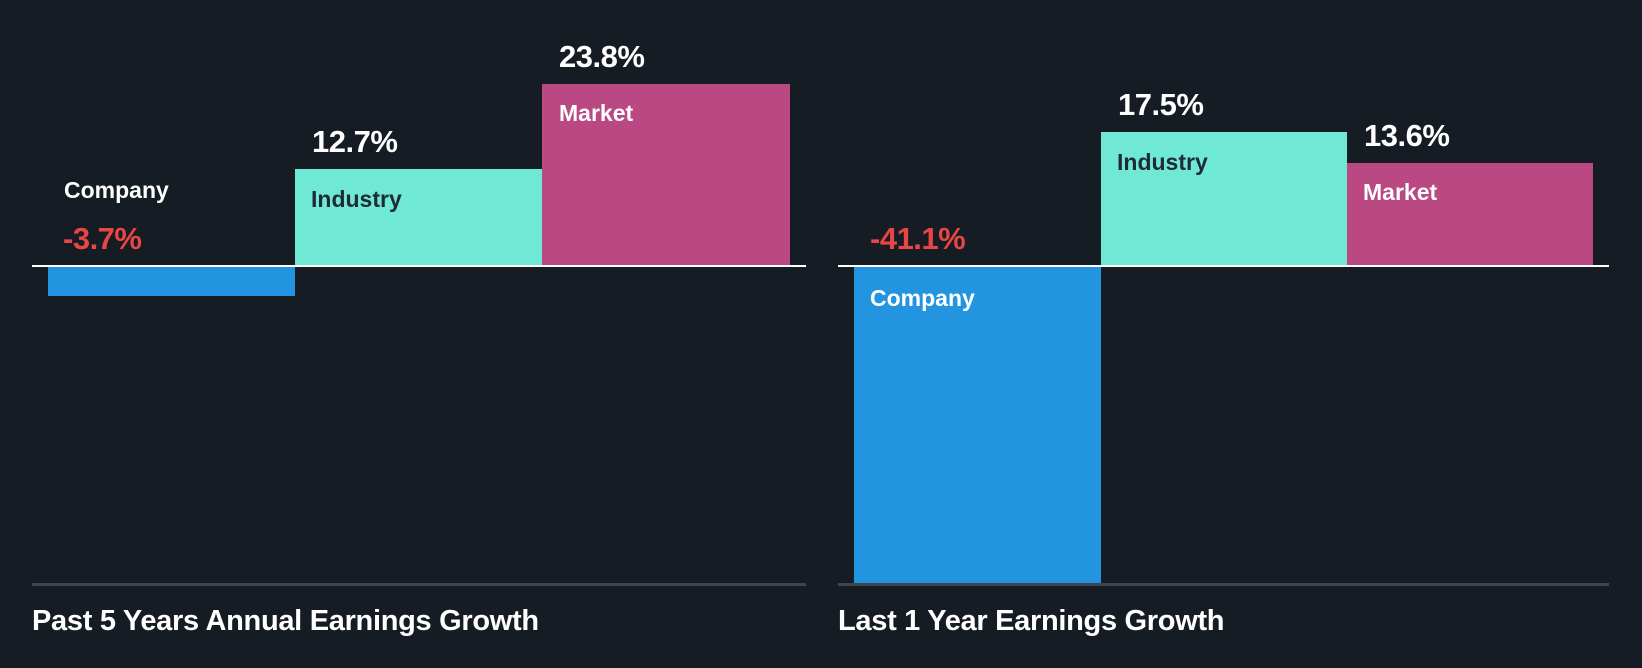 This screenshot has width=1642, height=668. I want to click on bar-value-market: 13.6%, so click(1407, 135).